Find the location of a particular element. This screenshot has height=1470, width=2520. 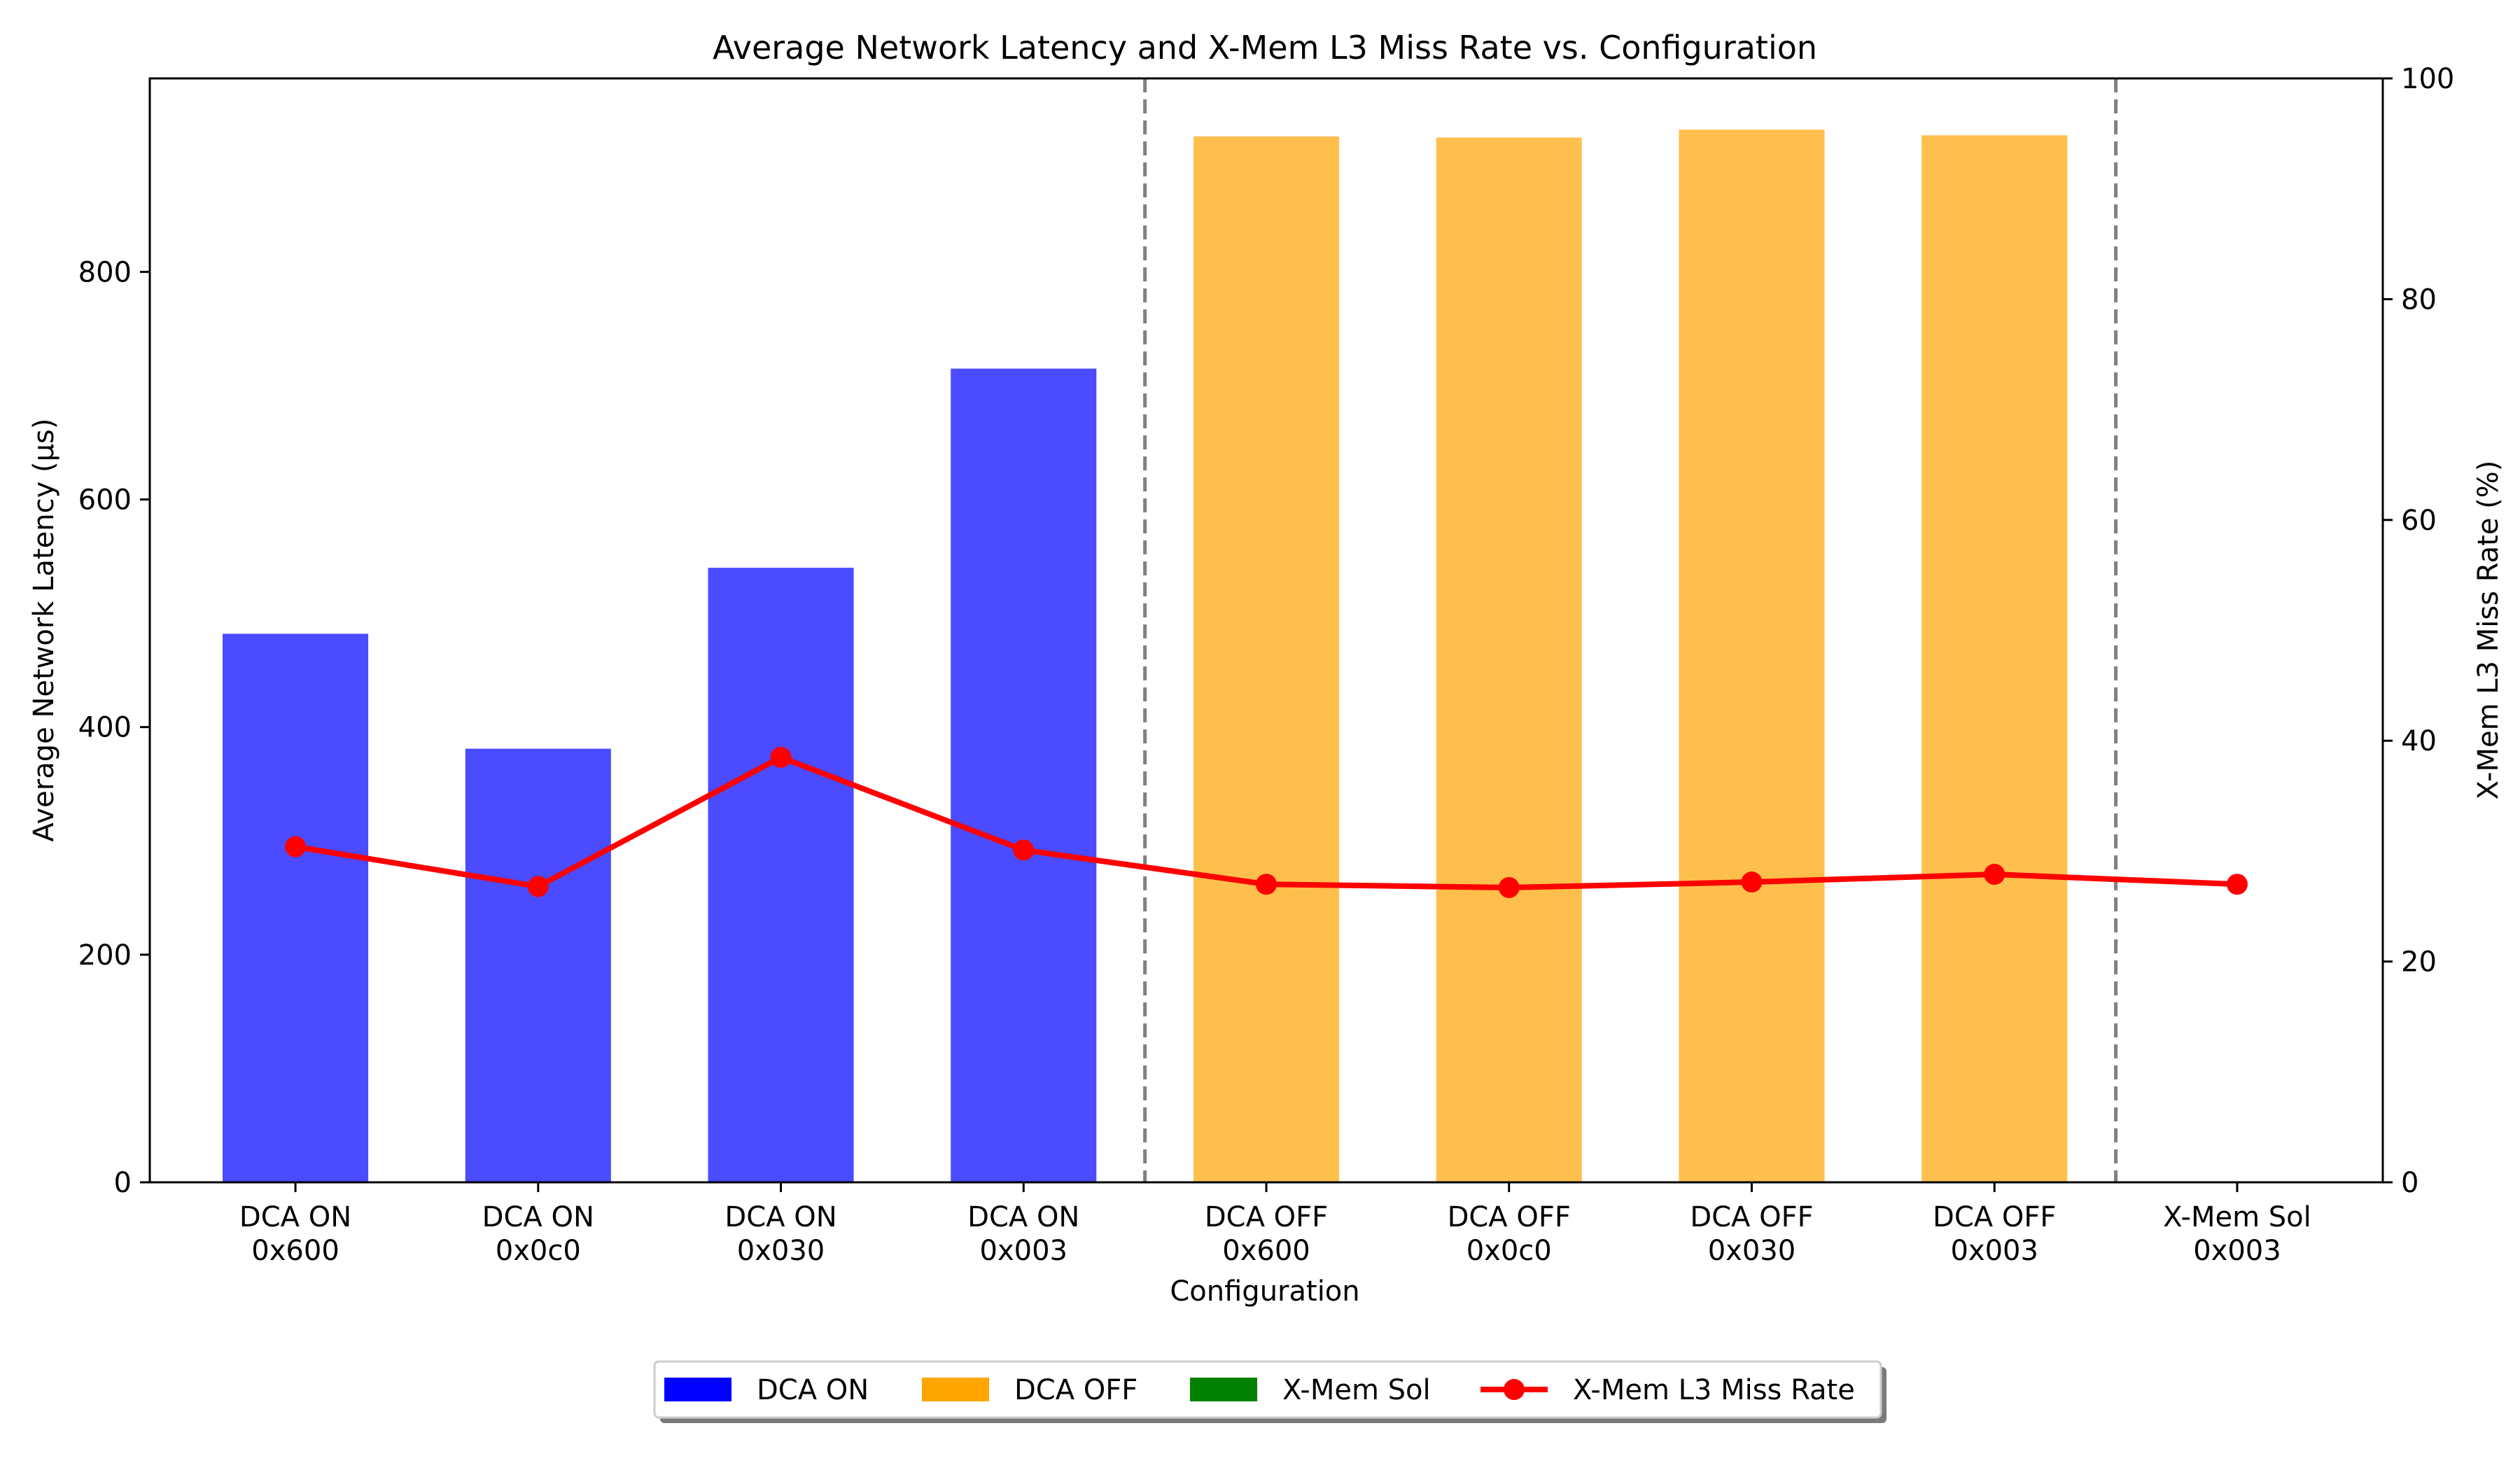

y2-tick-label: 80 is located at coordinates (2419, 300).